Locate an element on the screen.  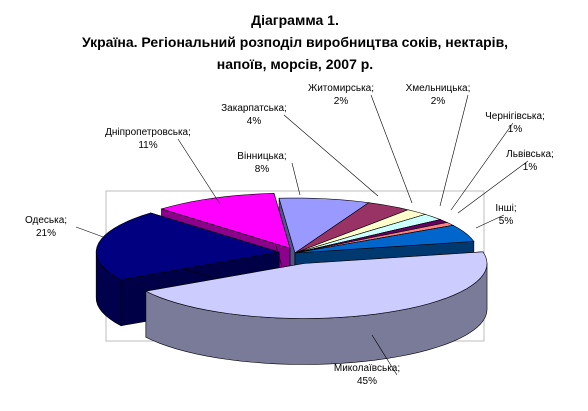
slice-label-name-zhytomyrska: Житомирська; is located at coordinates (341, 88).